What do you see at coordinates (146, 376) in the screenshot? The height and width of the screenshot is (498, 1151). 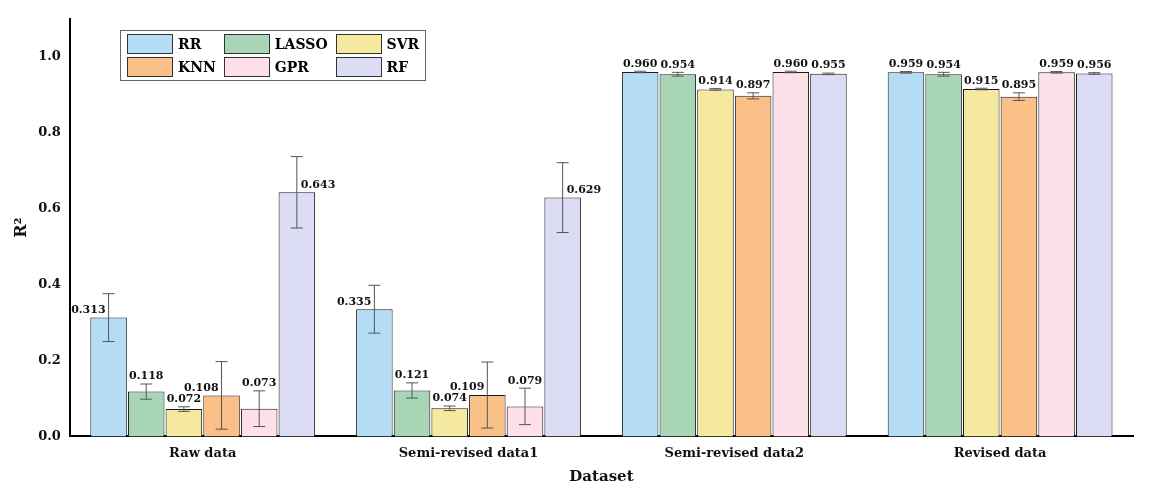 I see `data-label: 0.118` at bounding box center [146, 376].